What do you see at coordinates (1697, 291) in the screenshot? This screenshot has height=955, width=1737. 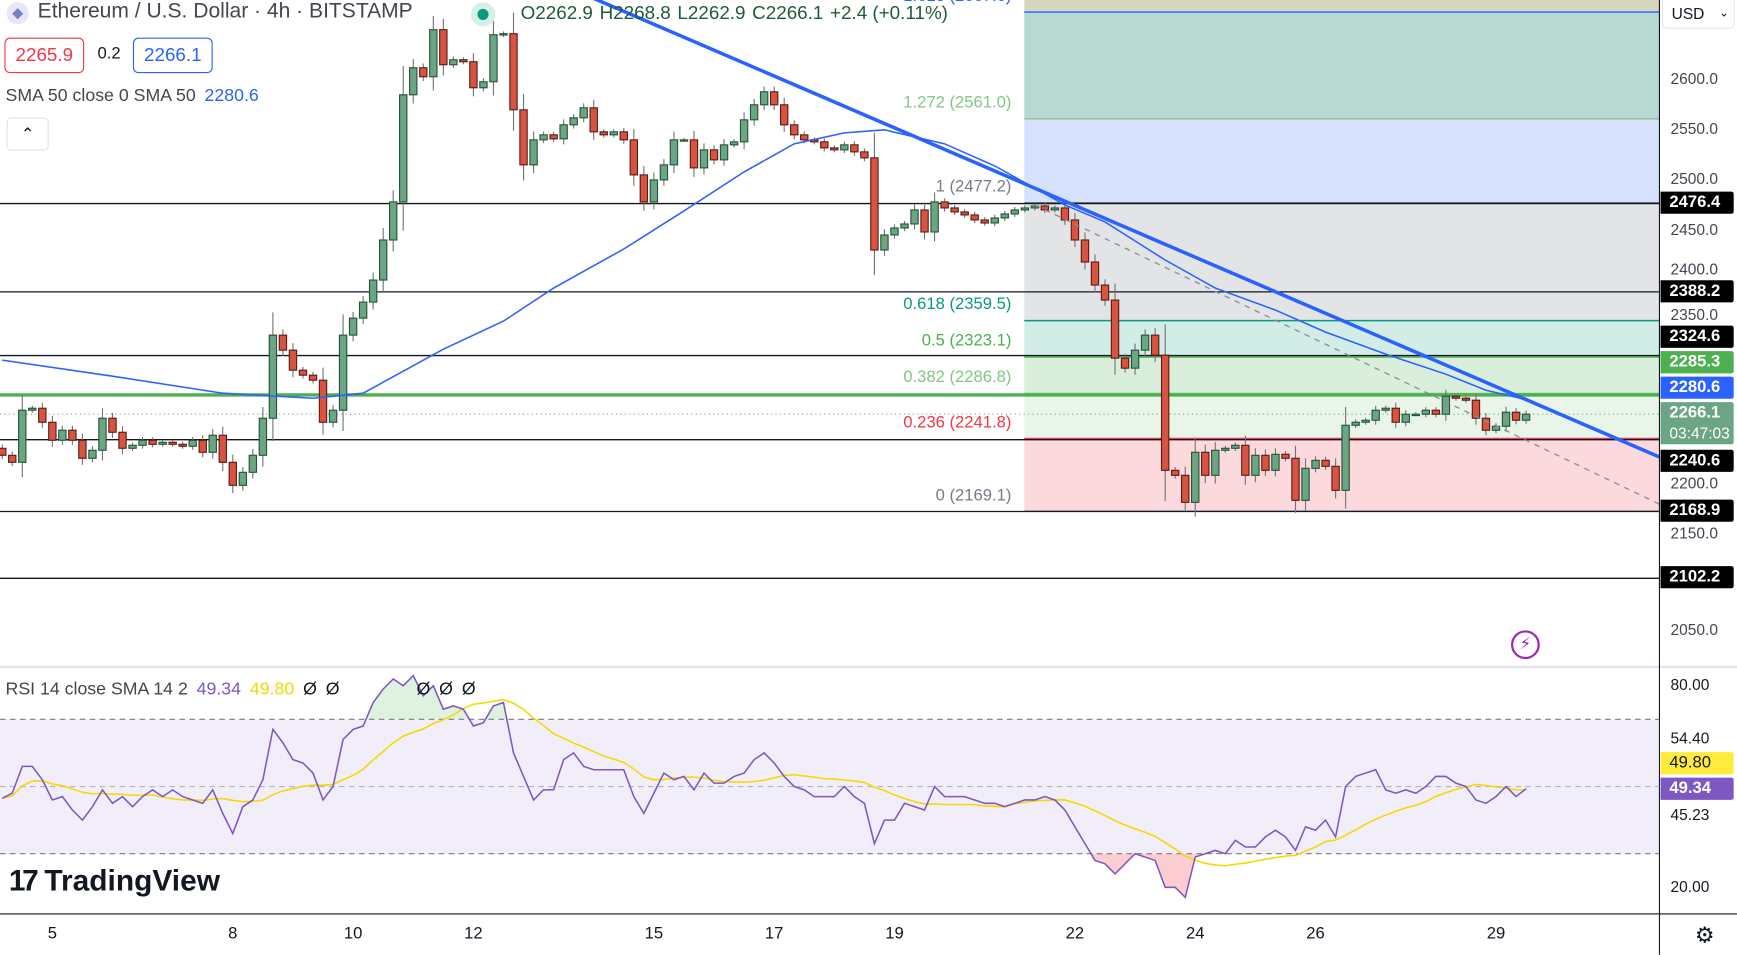 I see `price-tag-2388.2: 2388.2` at bounding box center [1697, 291].